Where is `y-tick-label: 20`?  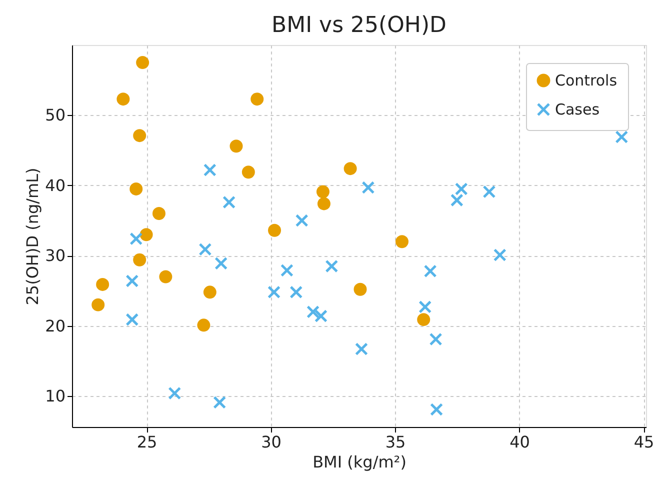
y-tick-label: 20 is located at coordinates (55, 326).